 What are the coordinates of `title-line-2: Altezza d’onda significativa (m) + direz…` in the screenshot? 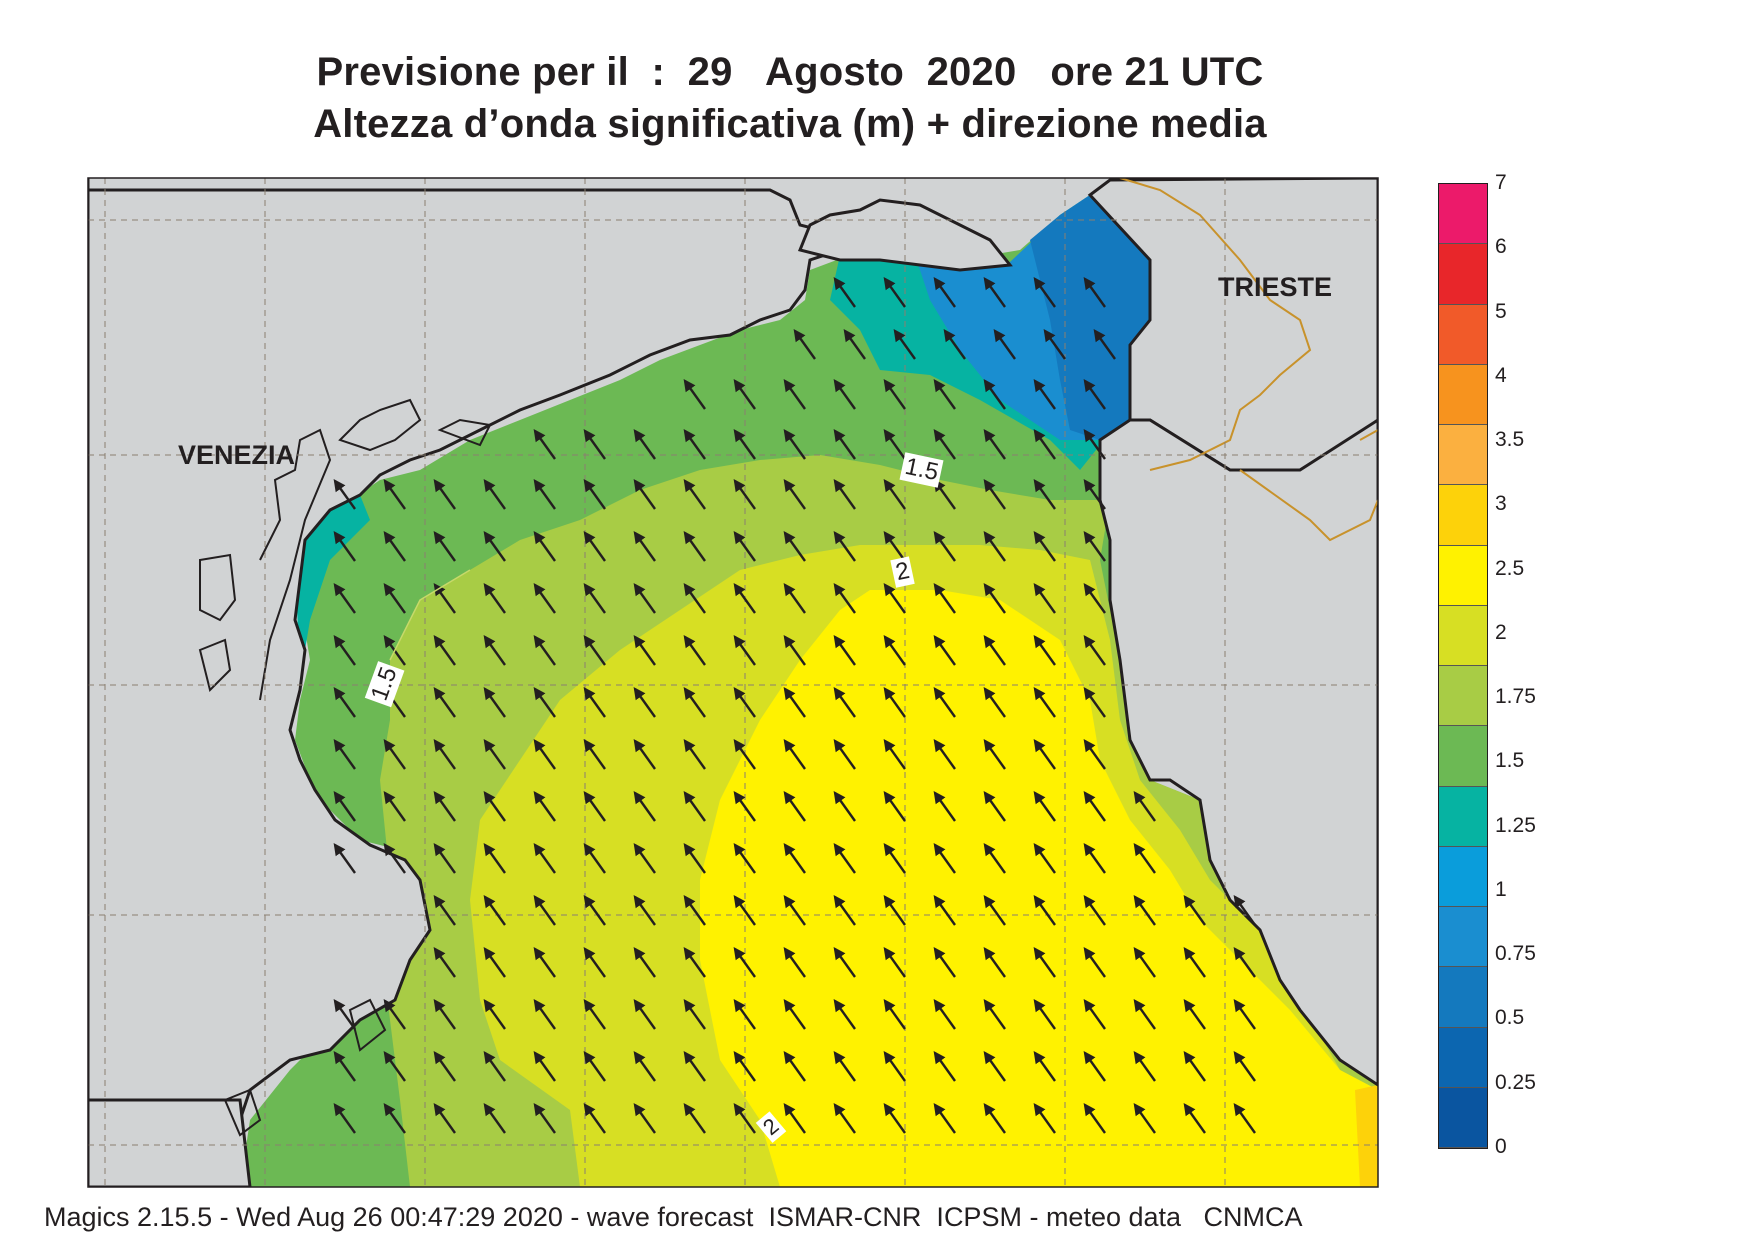 It's located at (790, 124).